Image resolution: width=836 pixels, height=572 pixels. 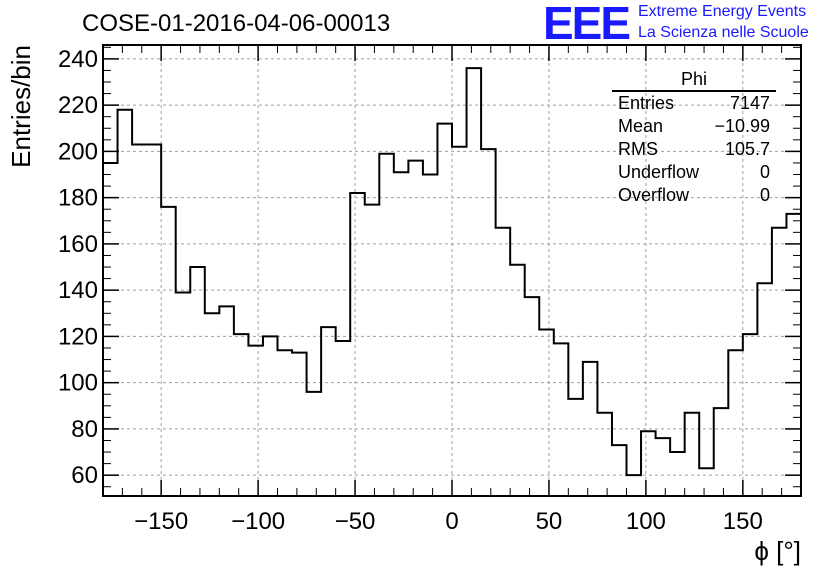 What do you see at coordinates (654, 195) in the screenshot?
I see `stats-label: Overflow` at bounding box center [654, 195].